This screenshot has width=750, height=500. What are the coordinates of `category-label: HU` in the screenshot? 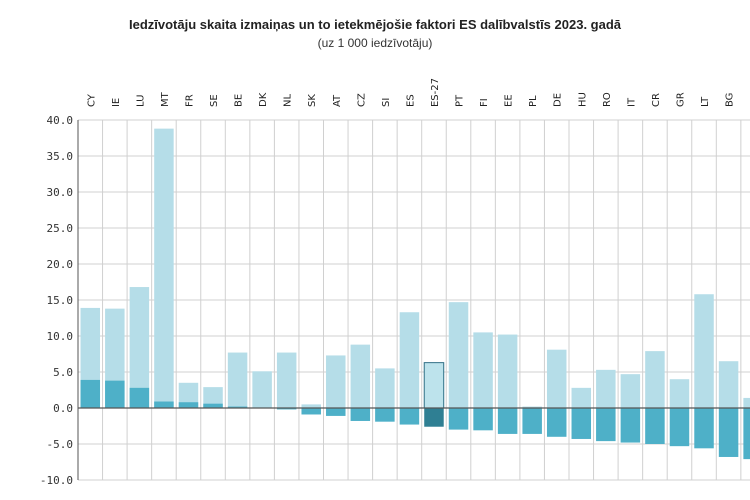 It's located at (582, 99).